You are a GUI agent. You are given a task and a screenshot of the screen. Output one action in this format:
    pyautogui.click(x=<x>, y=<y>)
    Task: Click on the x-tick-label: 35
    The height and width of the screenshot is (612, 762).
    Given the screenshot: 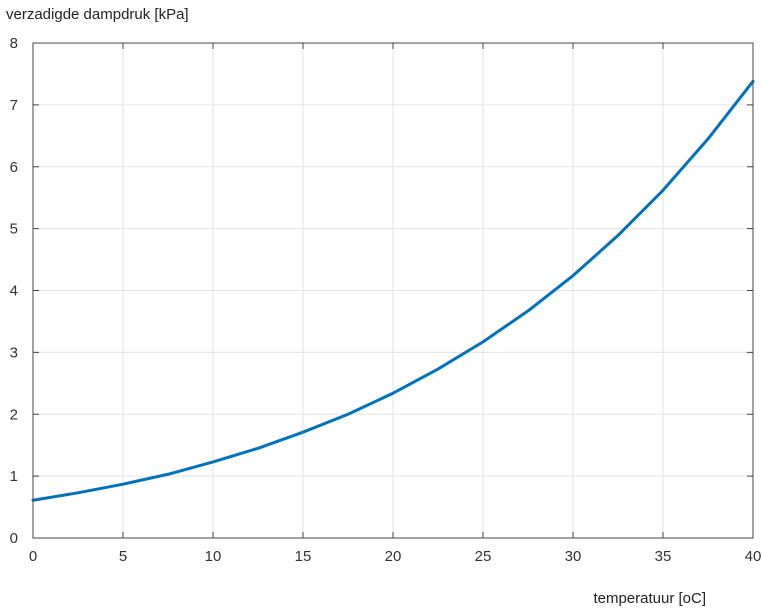 What is the action you would take?
    pyautogui.click(x=663, y=556)
    